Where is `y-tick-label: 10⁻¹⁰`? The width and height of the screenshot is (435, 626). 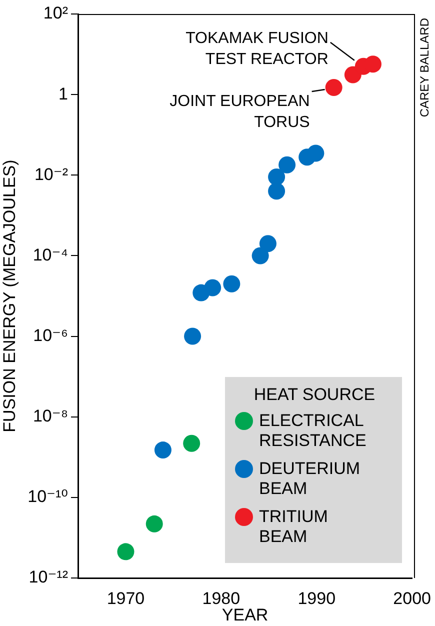 y-tick-label: 10⁻¹⁰ is located at coordinates (48, 496).